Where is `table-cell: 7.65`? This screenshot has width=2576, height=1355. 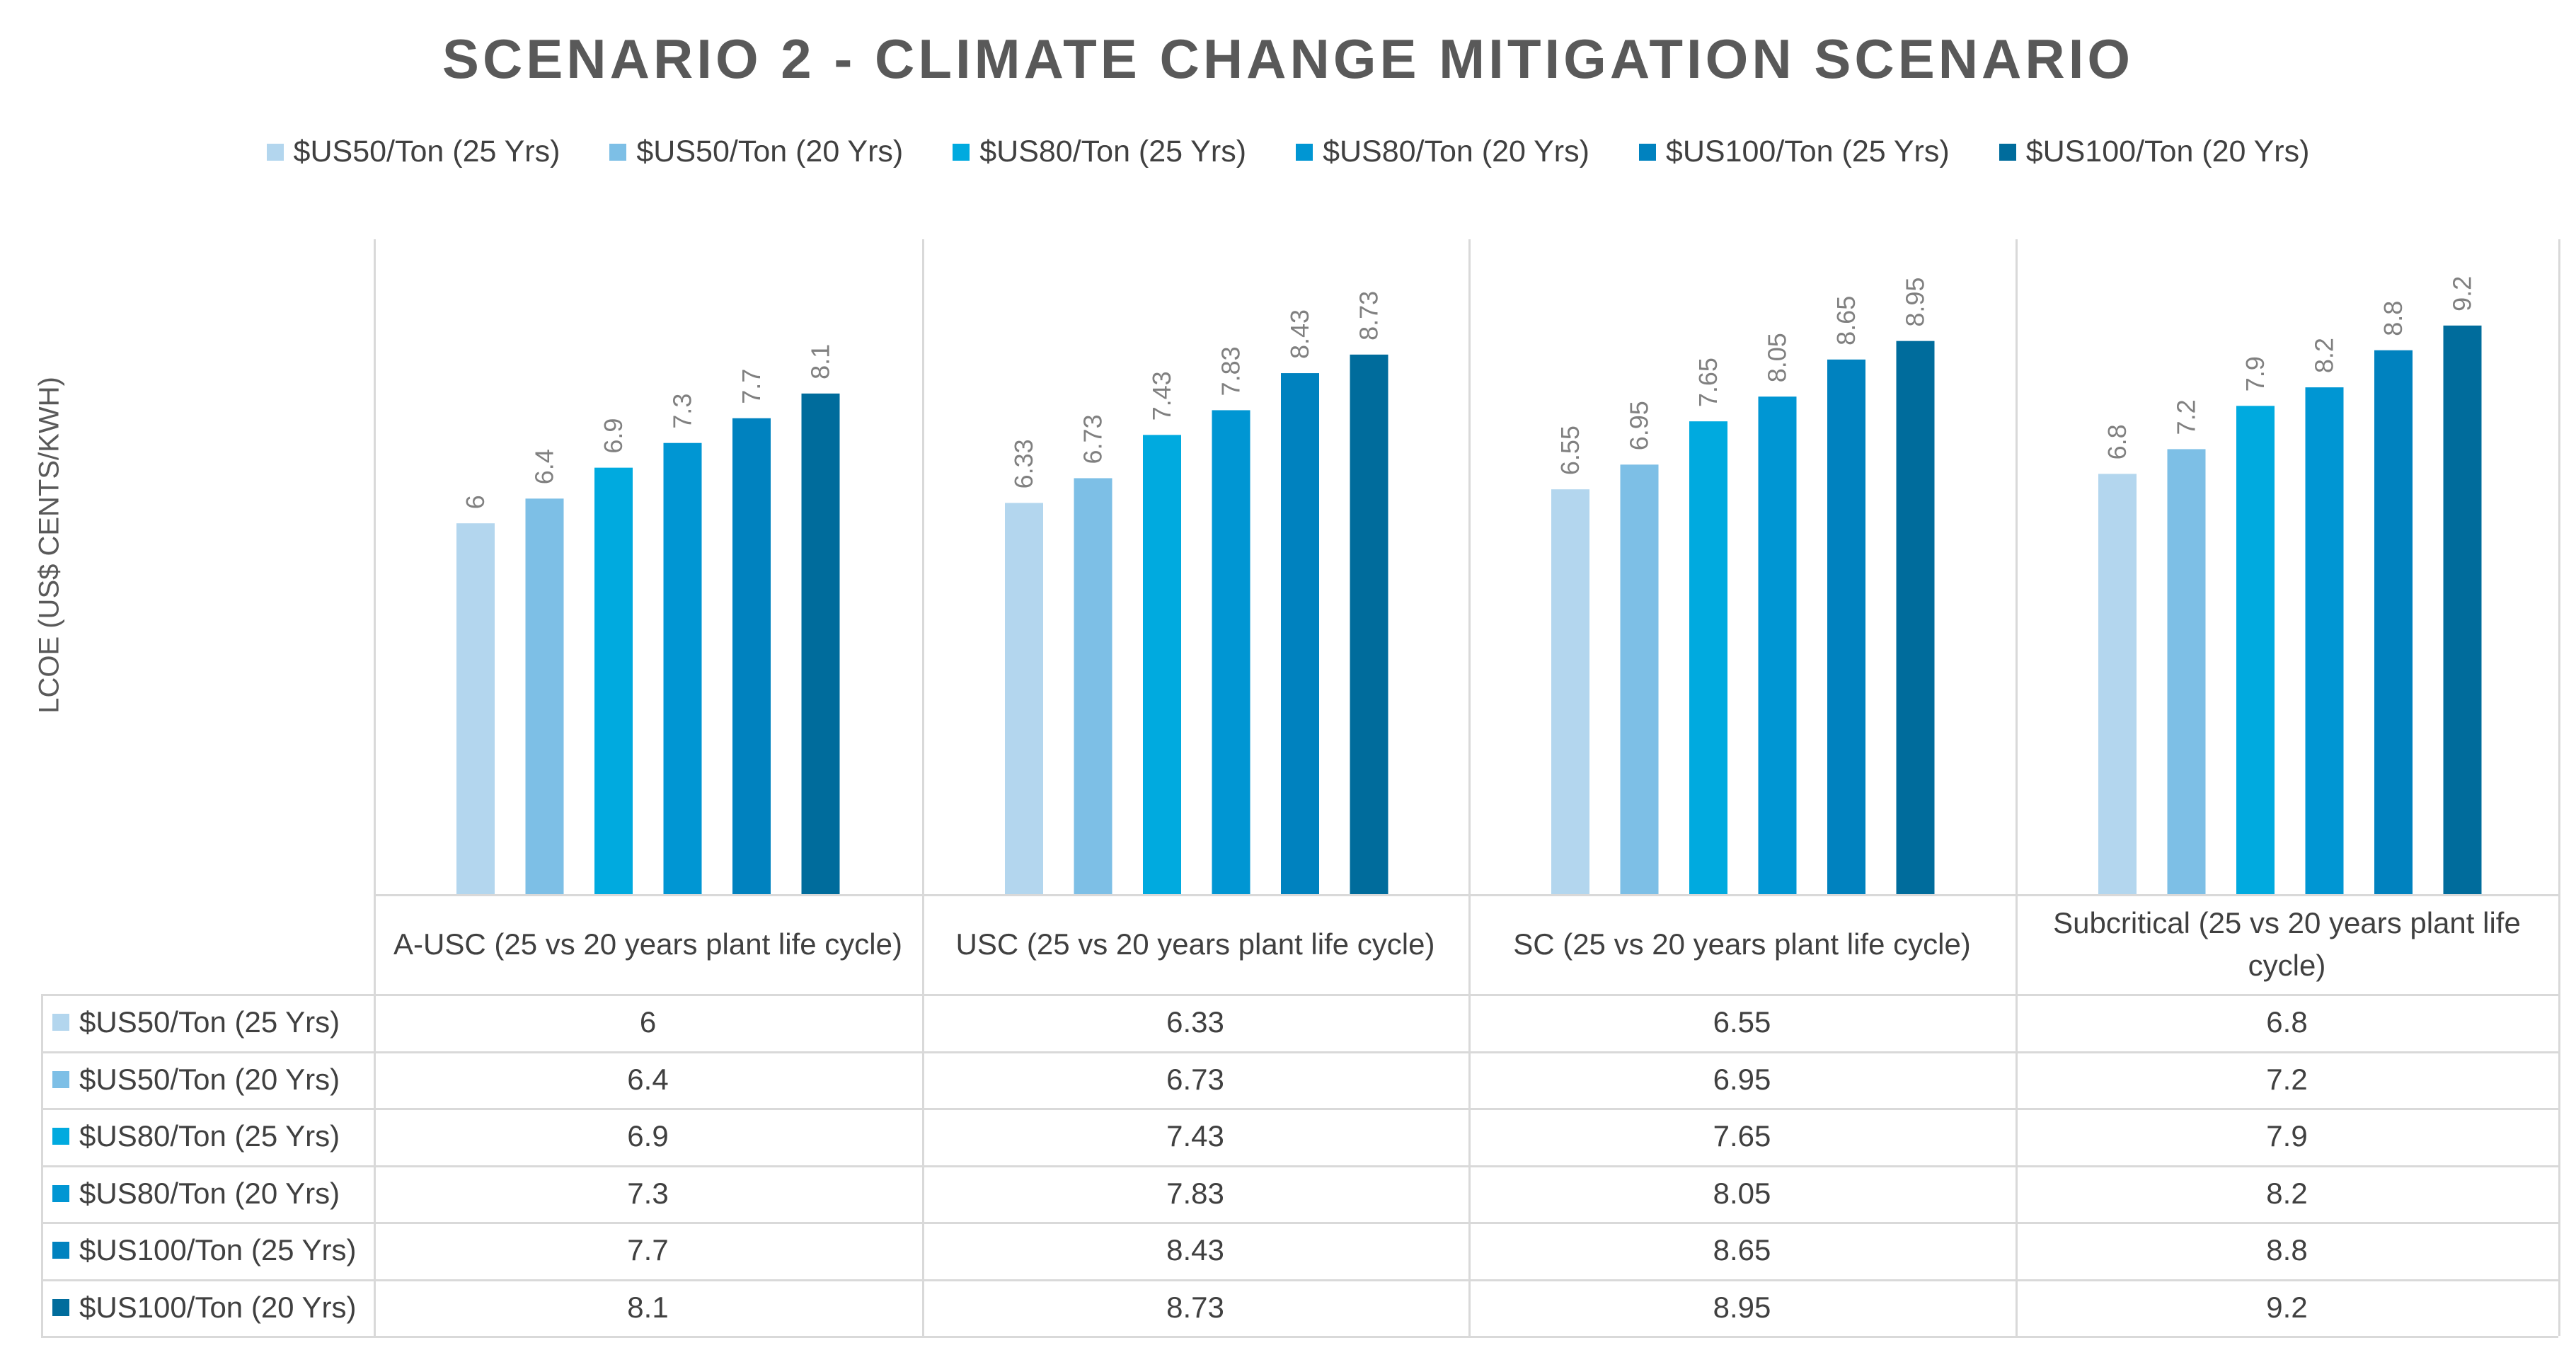 table-cell: 7.65 is located at coordinates (1742, 1136).